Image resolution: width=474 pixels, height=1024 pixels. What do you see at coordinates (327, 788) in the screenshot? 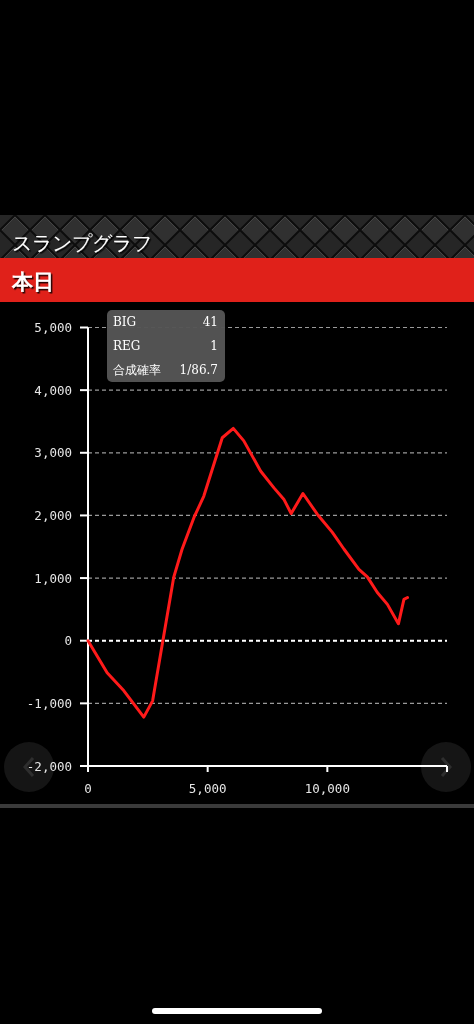
I see `x-tick-label: 10,000` at bounding box center [327, 788].